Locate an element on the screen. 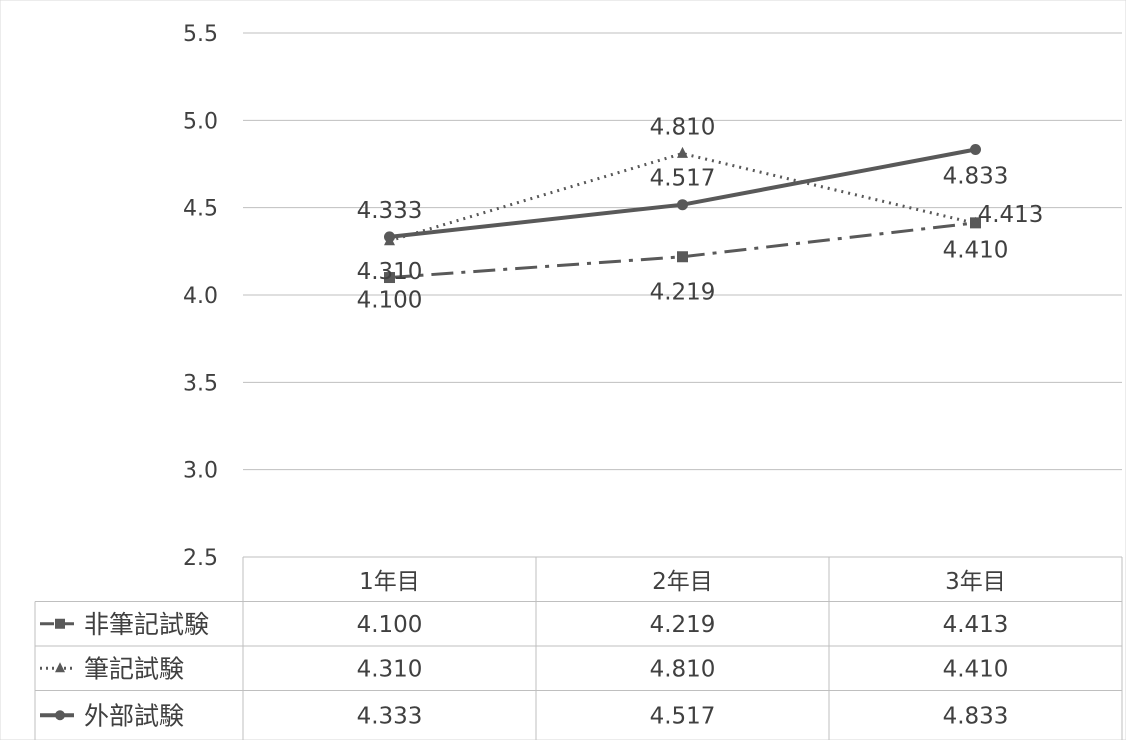 Image resolution: width=1126 pixels, height=744 pixels. table-cell-value: 4.517 is located at coordinates (683, 716).